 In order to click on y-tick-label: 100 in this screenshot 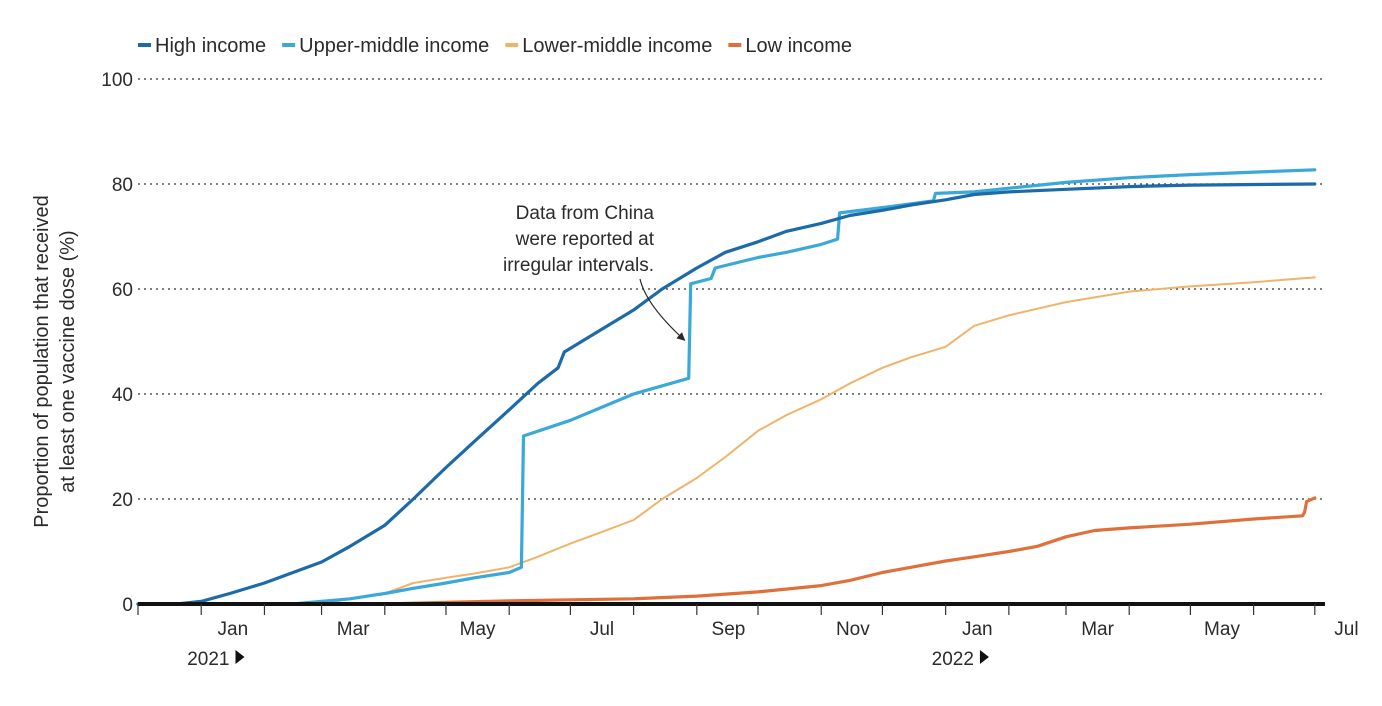, I will do `click(117, 80)`.